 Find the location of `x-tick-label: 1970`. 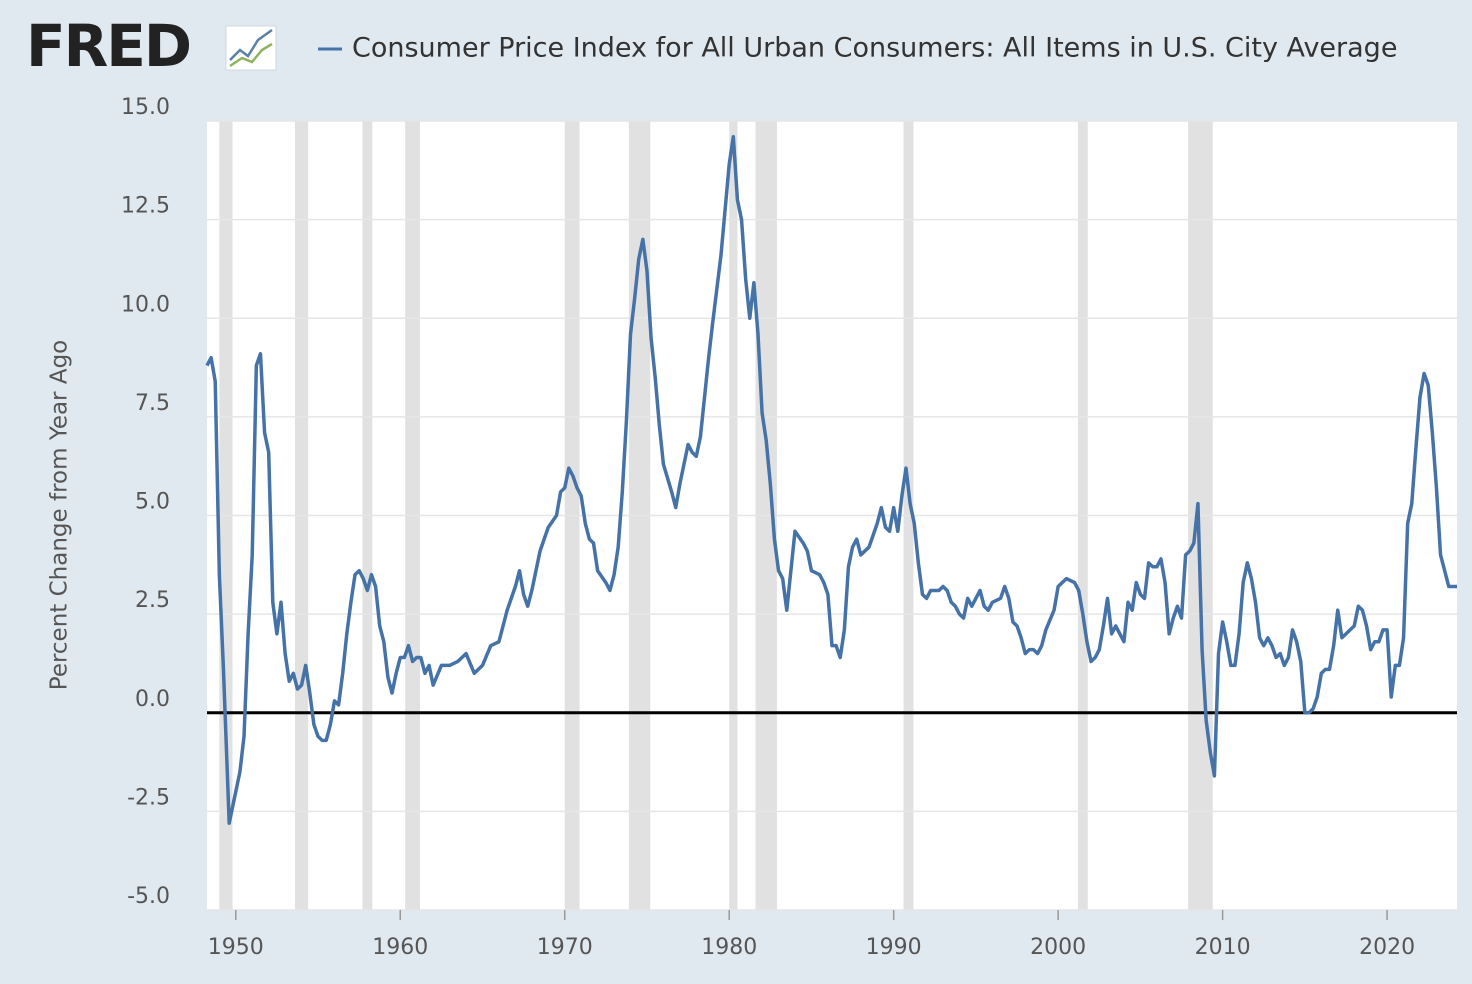

x-tick-label: 1970 is located at coordinates (565, 947).